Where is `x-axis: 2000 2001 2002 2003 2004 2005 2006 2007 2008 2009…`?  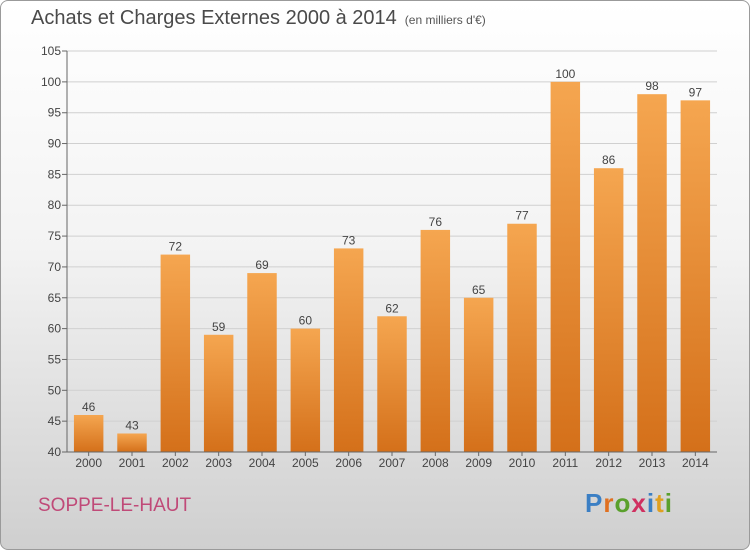
x-axis: 2000 2001 2002 2003 2004 2005 2006 2007 2008 2009… is located at coordinates (392, 460).